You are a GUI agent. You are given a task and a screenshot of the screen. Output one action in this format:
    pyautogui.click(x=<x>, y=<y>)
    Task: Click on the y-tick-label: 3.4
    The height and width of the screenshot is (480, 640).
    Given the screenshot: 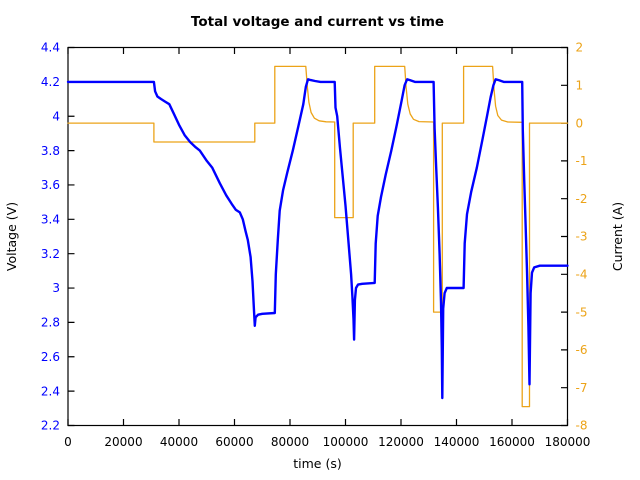 What is the action you would take?
    pyautogui.click(x=50, y=220)
    